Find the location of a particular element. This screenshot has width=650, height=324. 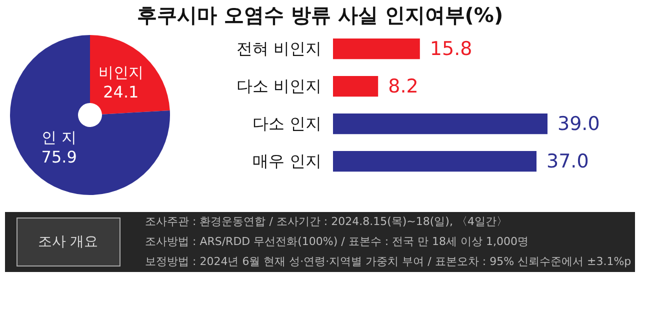

y-tick-label: 전혀 비인지 is located at coordinates (279, 48).